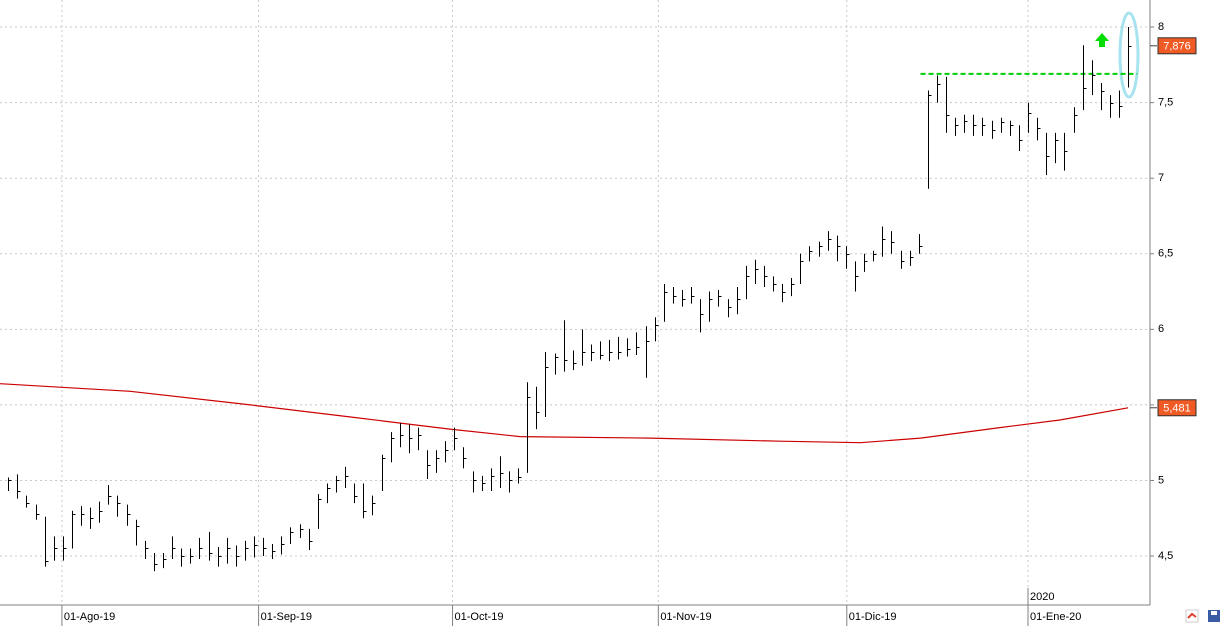 Image resolution: width=1226 pixels, height=626 pixels. I want to click on x-tick-label: 01-Oct-19, so click(479, 617).